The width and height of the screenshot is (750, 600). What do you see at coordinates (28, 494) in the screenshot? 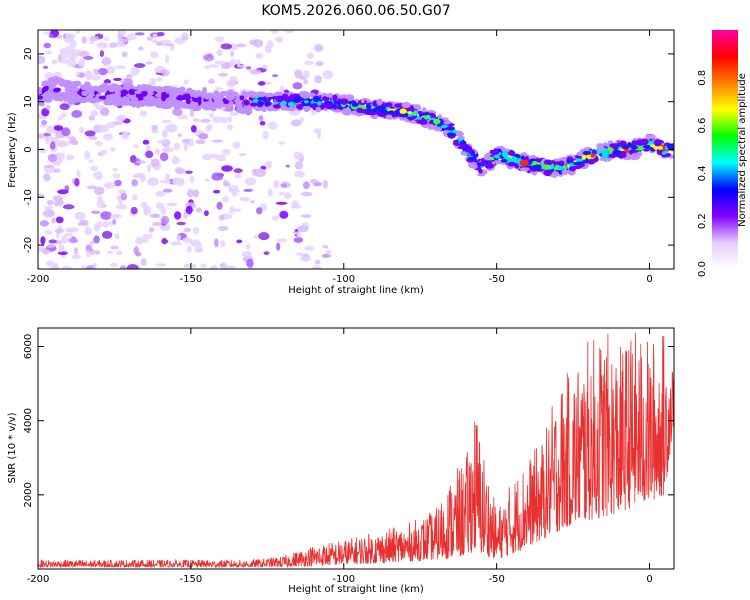
I see `y-tick-label: 2000` at bounding box center [28, 494].